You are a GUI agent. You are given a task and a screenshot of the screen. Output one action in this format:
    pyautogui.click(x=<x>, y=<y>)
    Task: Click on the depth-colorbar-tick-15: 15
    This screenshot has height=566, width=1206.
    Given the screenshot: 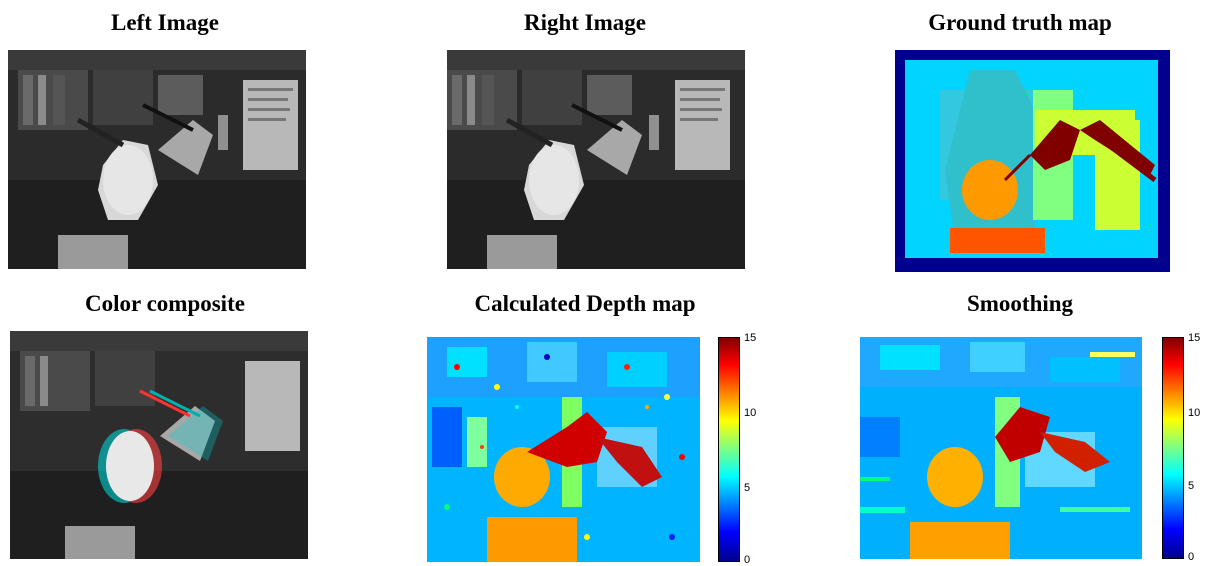 What is the action you would take?
    pyautogui.click(x=750, y=338)
    